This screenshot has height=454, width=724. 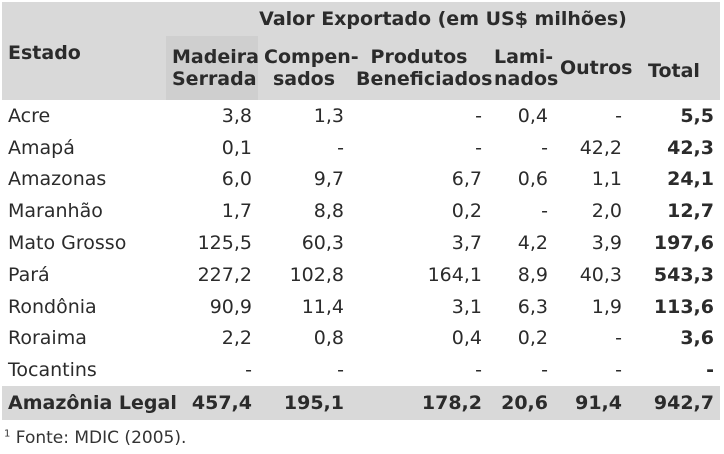 I want to click on value-compensados: 1,3, so click(x=328, y=115).